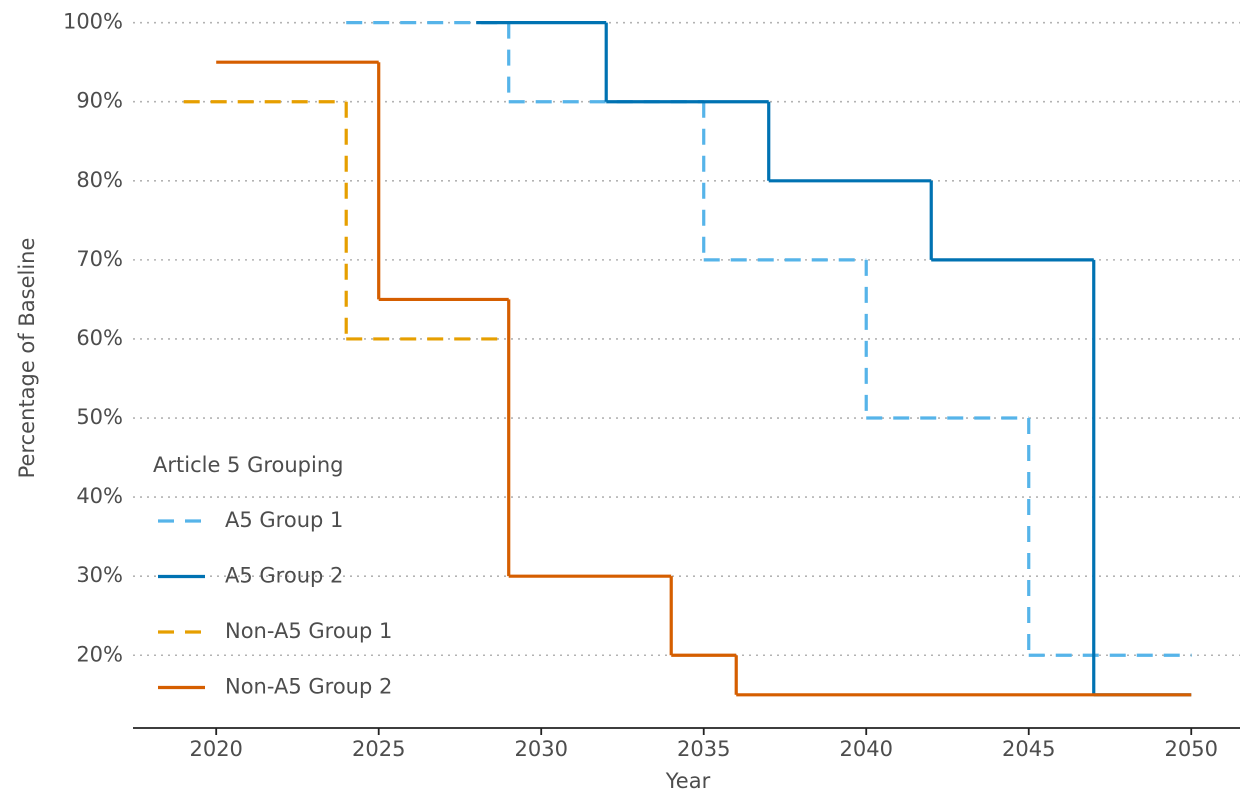  What do you see at coordinates (99, 338) in the screenshot?
I see `y-tick-label: 60%` at bounding box center [99, 338].